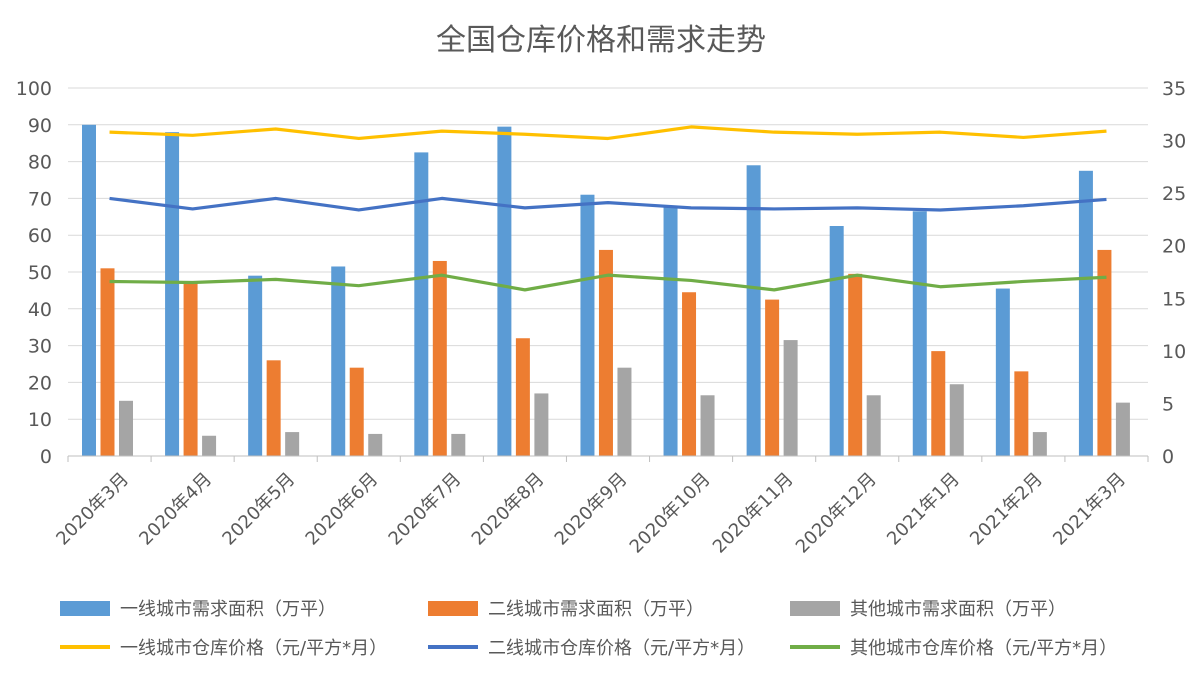 This screenshot has height=680, width=1202. I want to click on left-axis: 0 10 20 30 40 50 60 70 80 90 100, so click(34, 273).